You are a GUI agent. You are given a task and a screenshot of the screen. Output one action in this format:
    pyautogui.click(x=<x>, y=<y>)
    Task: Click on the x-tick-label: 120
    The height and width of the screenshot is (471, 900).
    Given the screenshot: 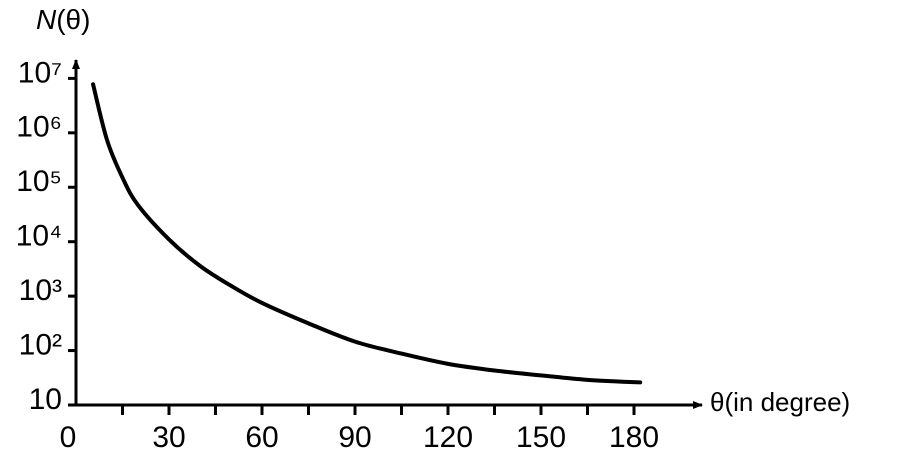 What is the action you would take?
    pyautogui.click(x=448, y=437)
    